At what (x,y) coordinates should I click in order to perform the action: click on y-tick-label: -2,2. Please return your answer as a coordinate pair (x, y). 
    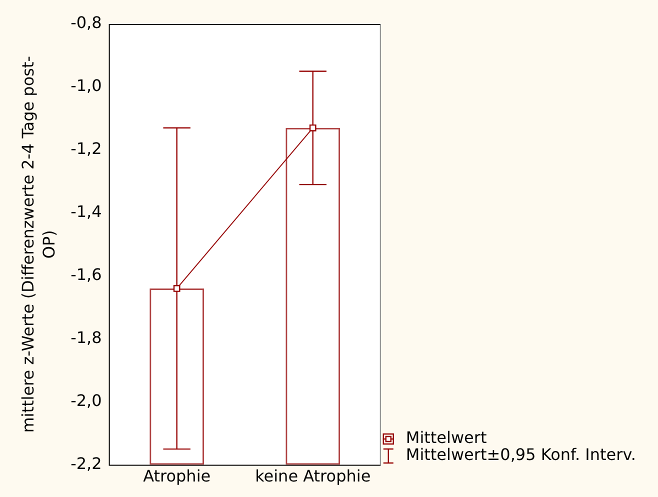
    Looking at the image, I should click on (86, 463).